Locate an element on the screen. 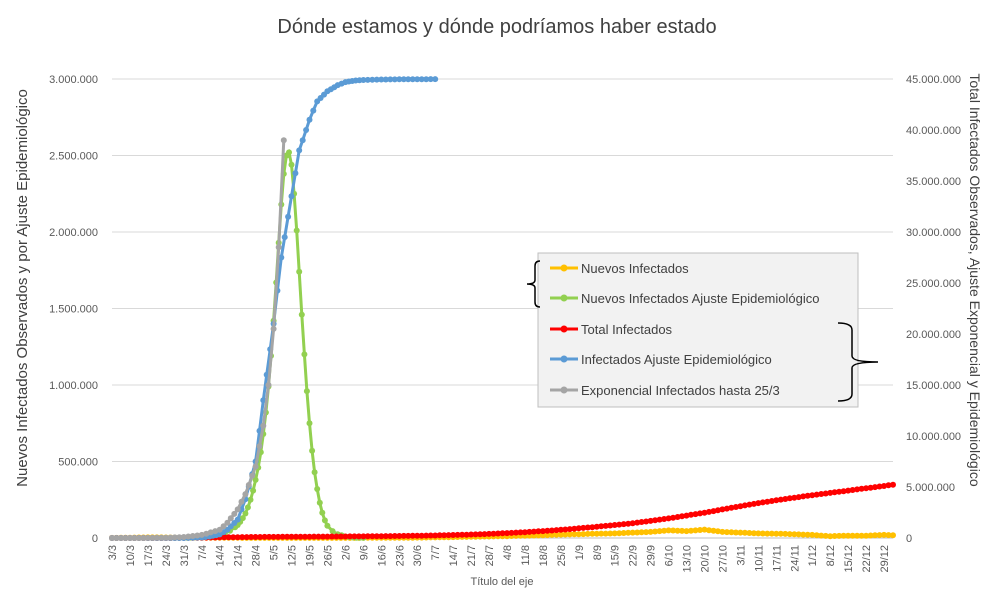 The image size is (994, 591). y-left-tick-label: 500.000 is located at coordinates (78, 463).